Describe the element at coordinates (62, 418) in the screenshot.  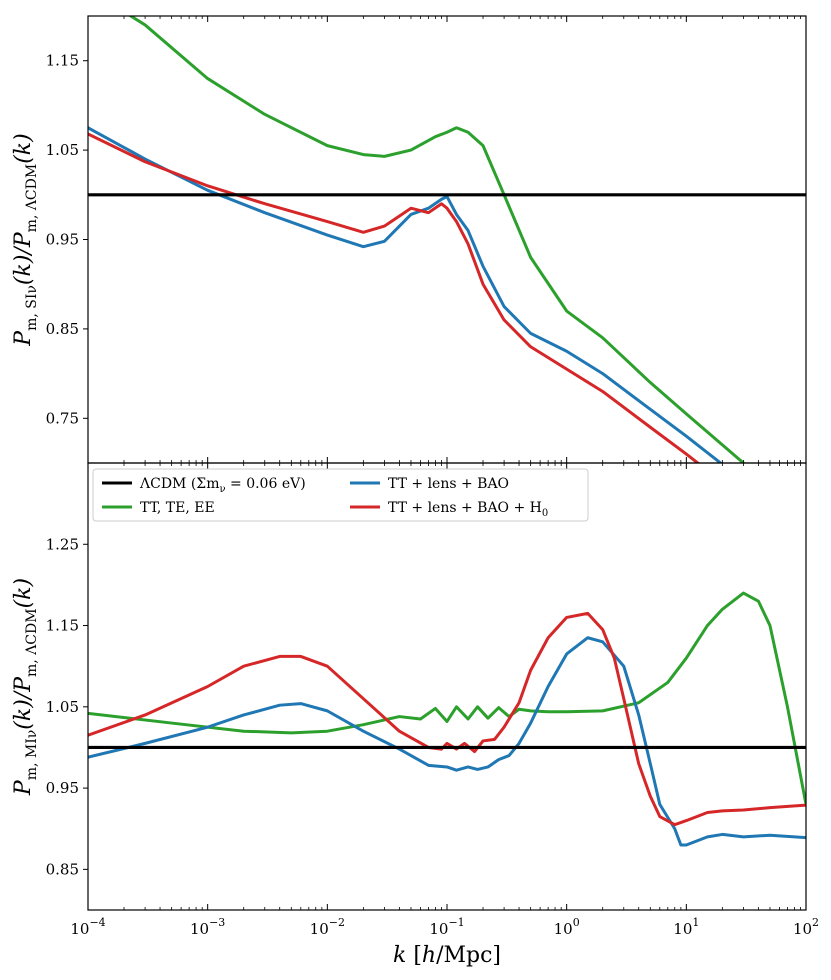
I see `top-y-tick-label: 0.75` at that location.